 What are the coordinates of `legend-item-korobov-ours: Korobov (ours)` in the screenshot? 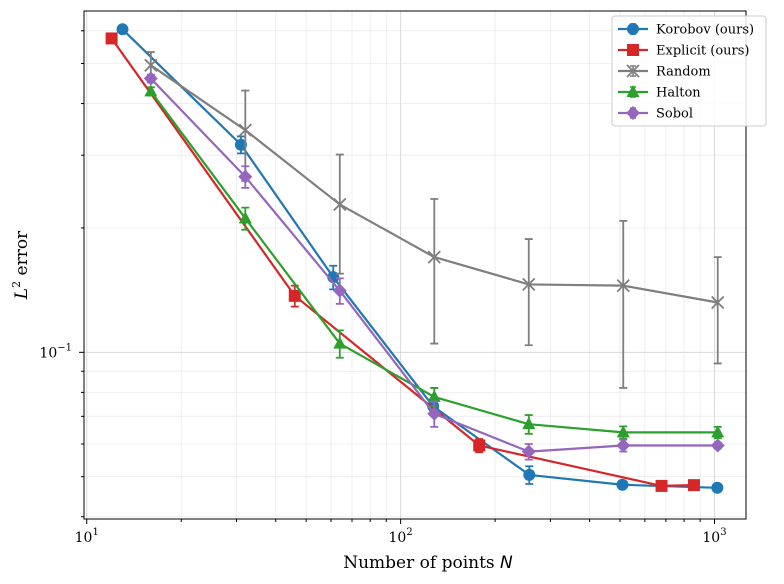 It's located at (686, 30).